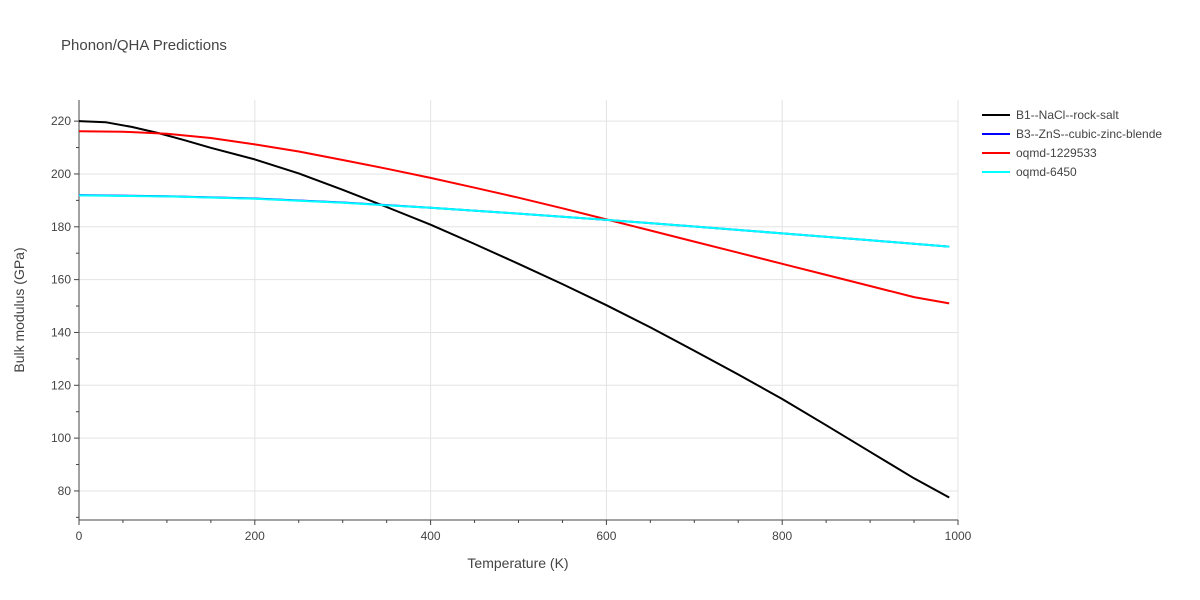 The height and width of the screenshot is (600, 1200). Describe the element at coordinates (255, 536) in the screenshot. I see `x-tick-label: 200` at that location.